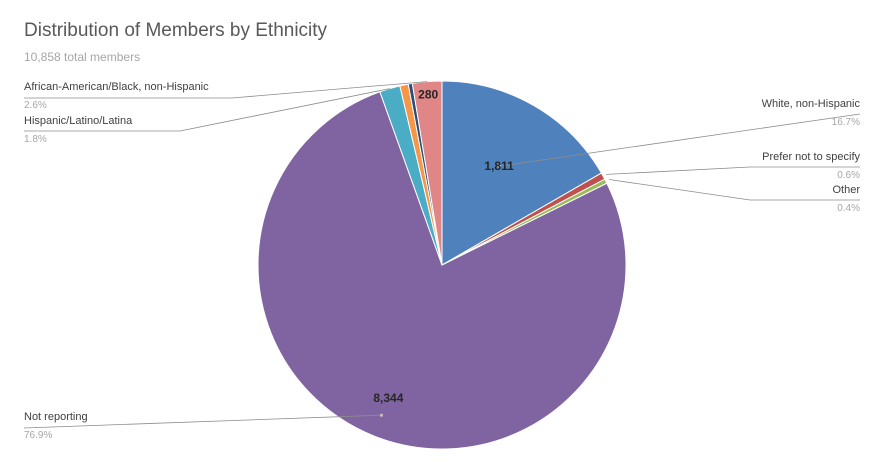 The image size is (884, 473). What do you see at coordinates (680, 140) in the screenshot?
I see `leader-line-white-non-hispanic` at bounding box center [680, 140].